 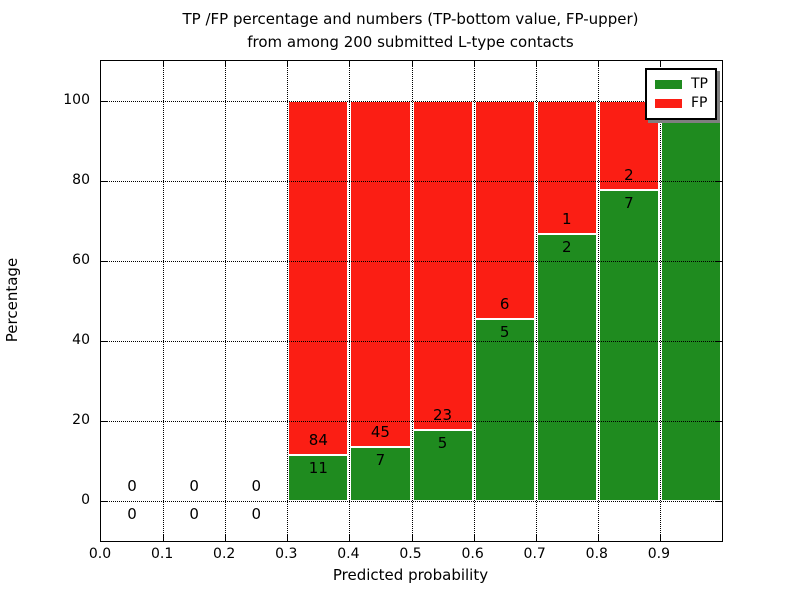 I want to click on fp-count-label: 6, so click(x=504, y=304).